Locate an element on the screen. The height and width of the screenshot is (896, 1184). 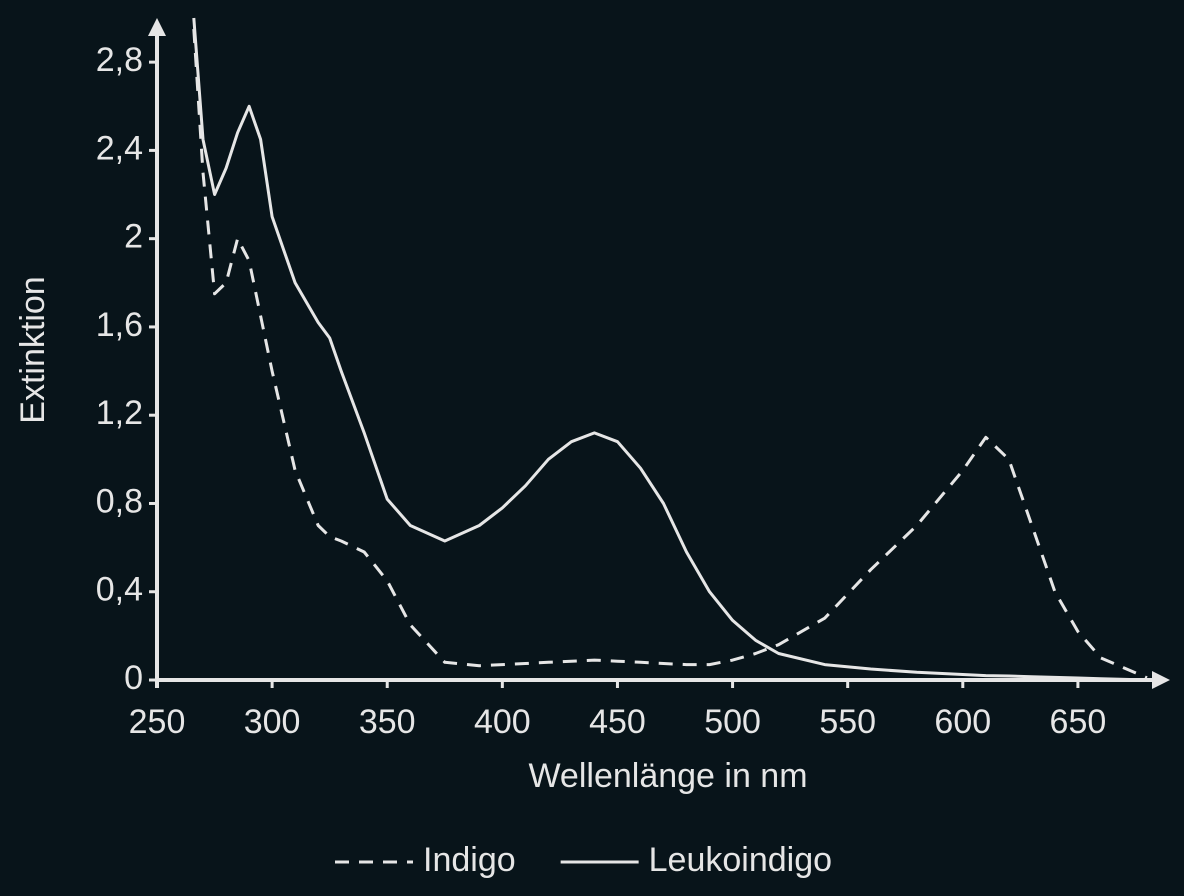
x-tick-label: 500 is located at coordinates (732, 722).